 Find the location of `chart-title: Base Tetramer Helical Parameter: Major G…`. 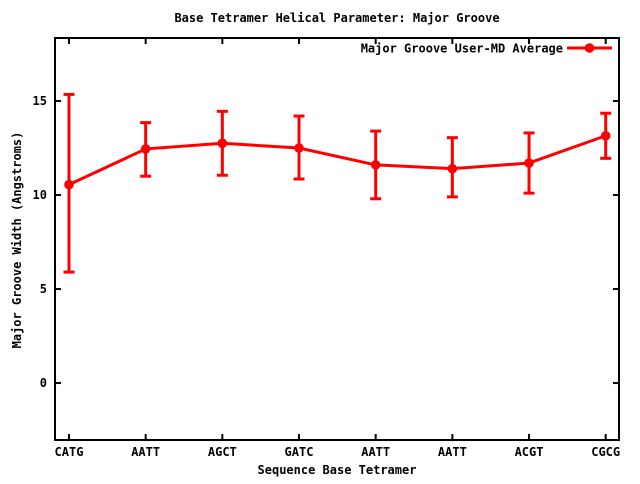

chart-title: Base Tetramer Helical Parameter: Major G… is located at coordinates (336, 18).